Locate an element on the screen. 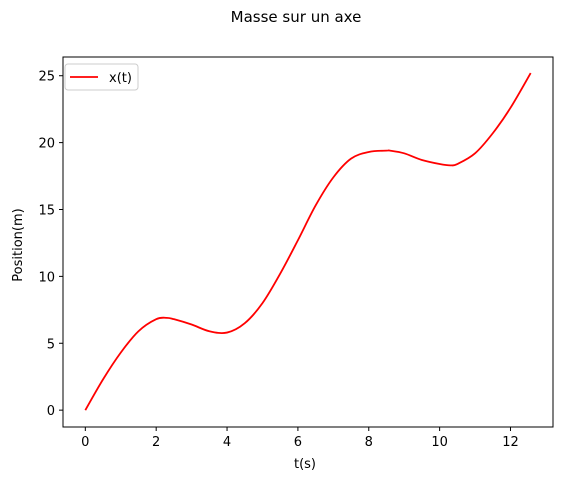 The height and width of the screenshot is (480, 563). x-axis-label: t(s) is located at coordinates (305, 464).